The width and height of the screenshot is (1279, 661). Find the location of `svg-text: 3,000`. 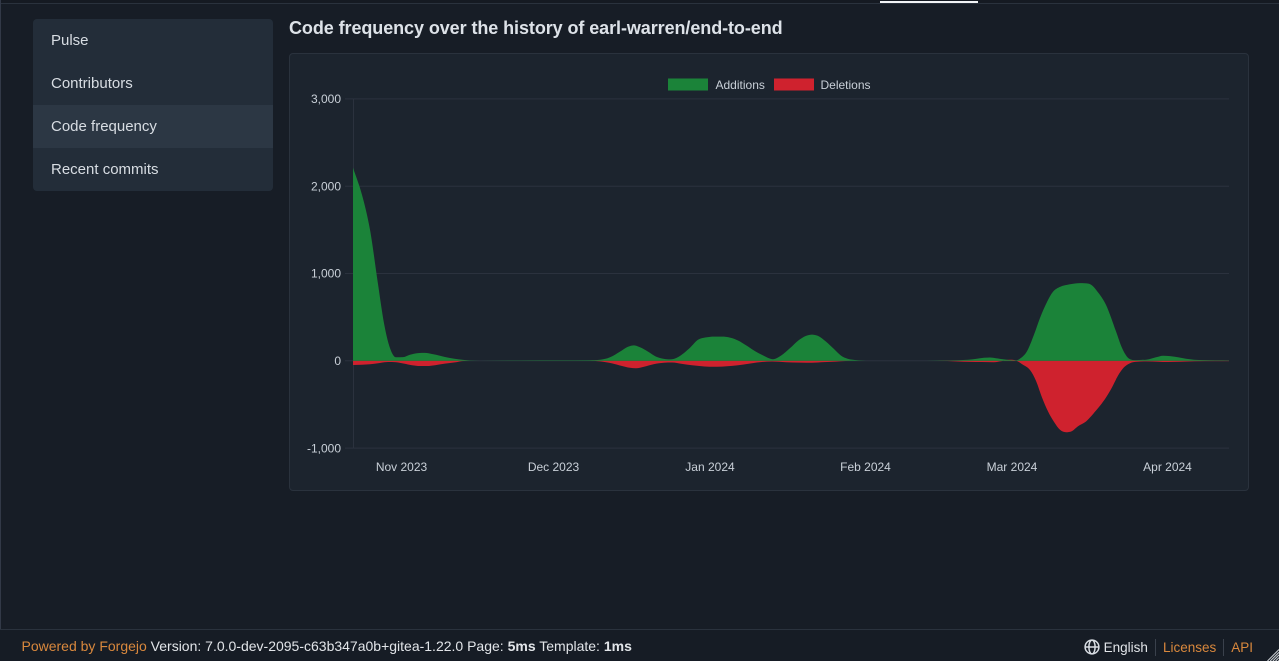

svg-text: 3,000 is located at coordinates (326, 99).